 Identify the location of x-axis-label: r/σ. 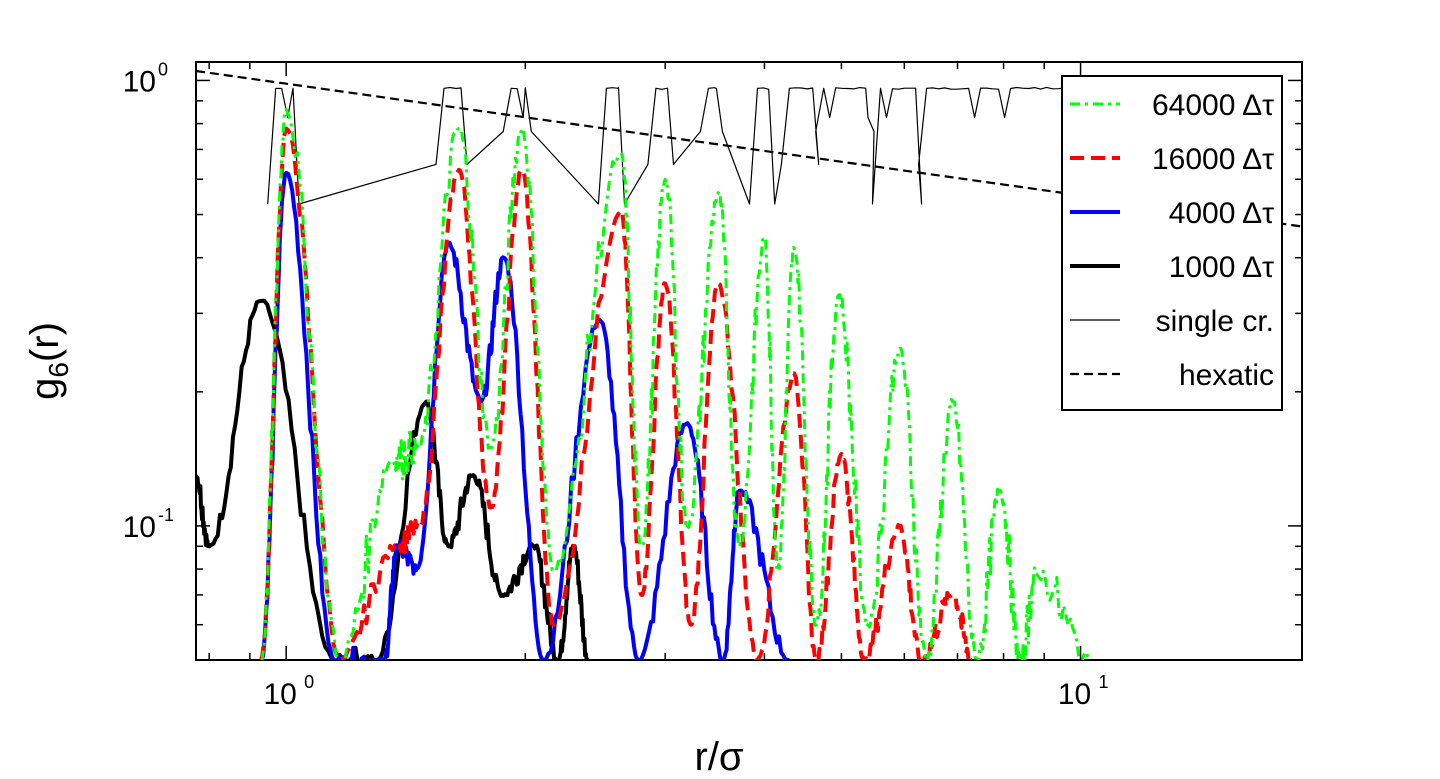
(718, 757).